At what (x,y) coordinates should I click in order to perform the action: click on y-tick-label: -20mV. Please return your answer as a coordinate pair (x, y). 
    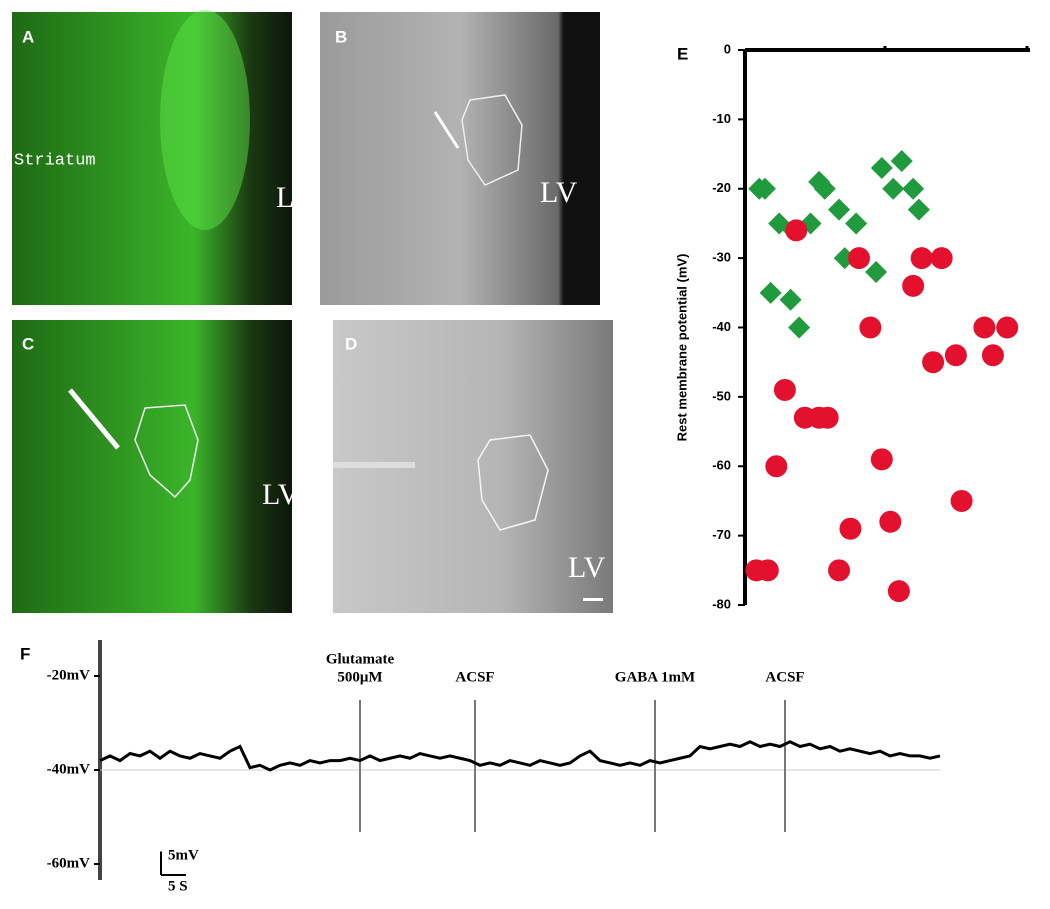
    Looking at the image, I should click on (68, 675).